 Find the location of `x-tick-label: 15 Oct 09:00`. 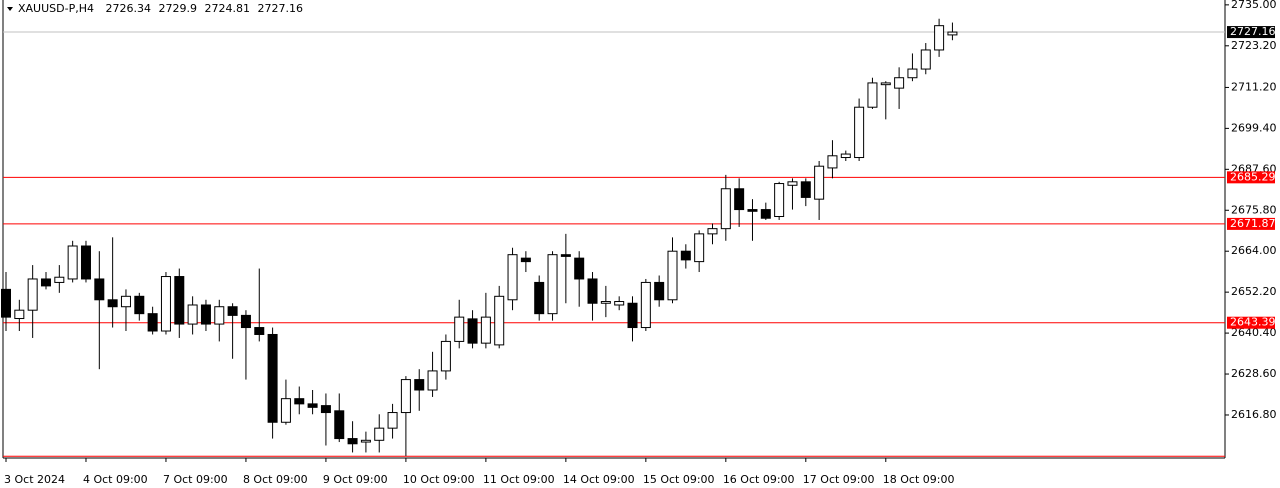

x-tick-label: 15 Oct 09:00 is located at coordinates (679, 479).